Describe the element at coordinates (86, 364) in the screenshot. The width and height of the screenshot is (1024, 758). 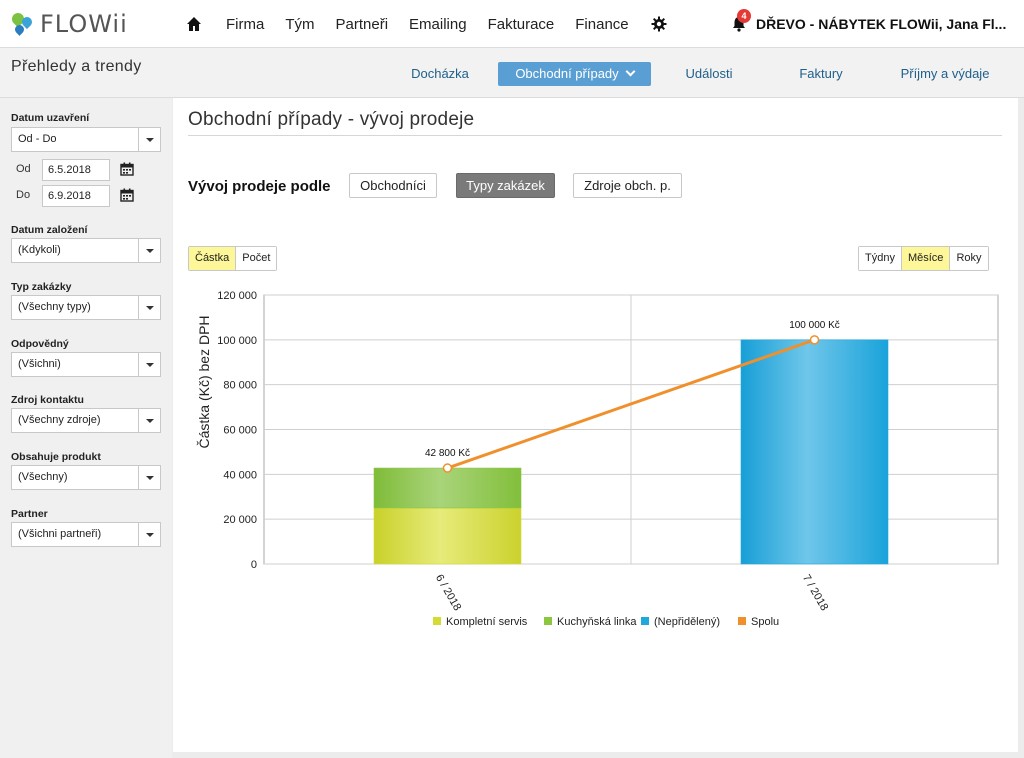
I see `odpovedny-select: (Všichni)` at that location.